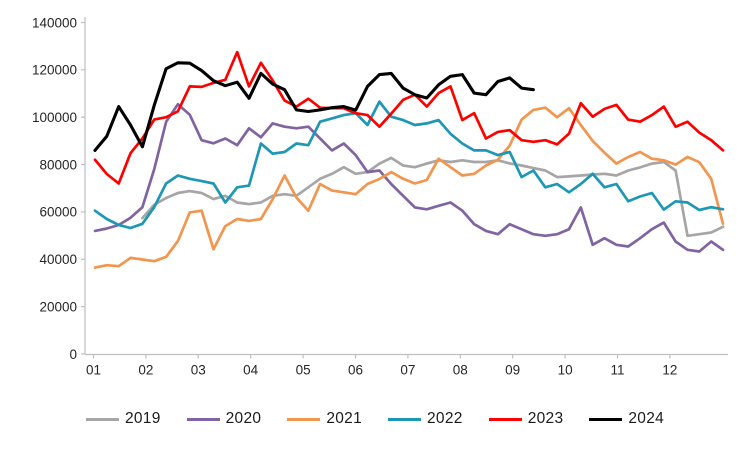 The width and height of the screenshot is (750, 450). What do you see at coordinates (344, 418) in the screenshot?
I see `legend-label-2021: 2021` at bounding box center [344, 418].